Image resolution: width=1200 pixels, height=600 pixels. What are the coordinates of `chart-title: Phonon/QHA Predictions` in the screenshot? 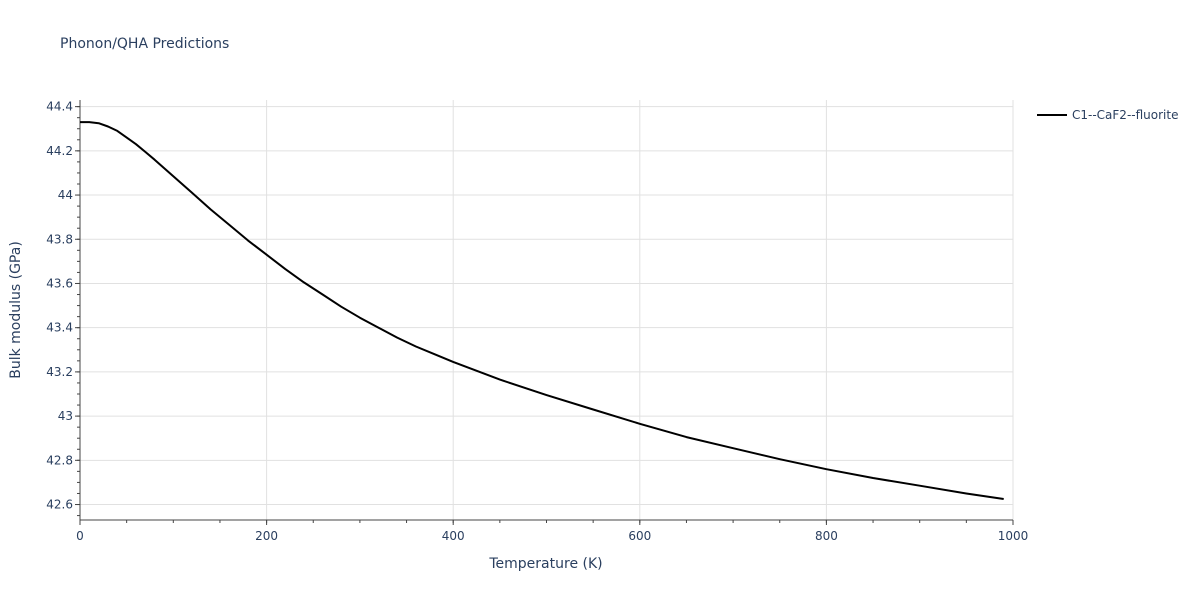 It's located at (145, 44).